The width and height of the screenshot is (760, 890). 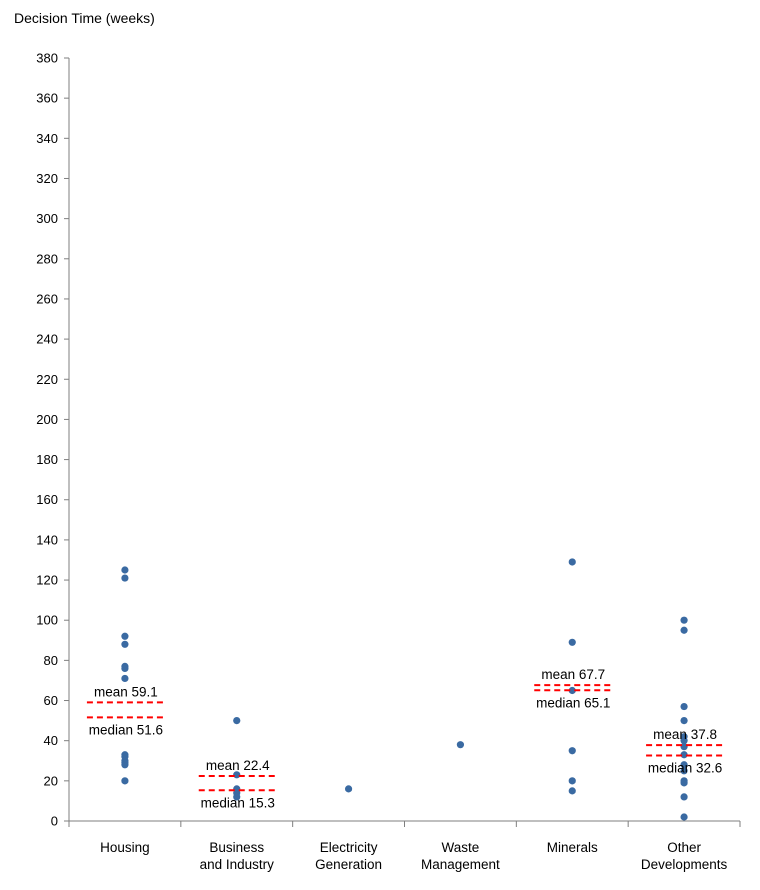 What do you see at coordinates (348, 864) in the screenshot?
I see `x-category-label: Generation` at bounding box center [348, 864].